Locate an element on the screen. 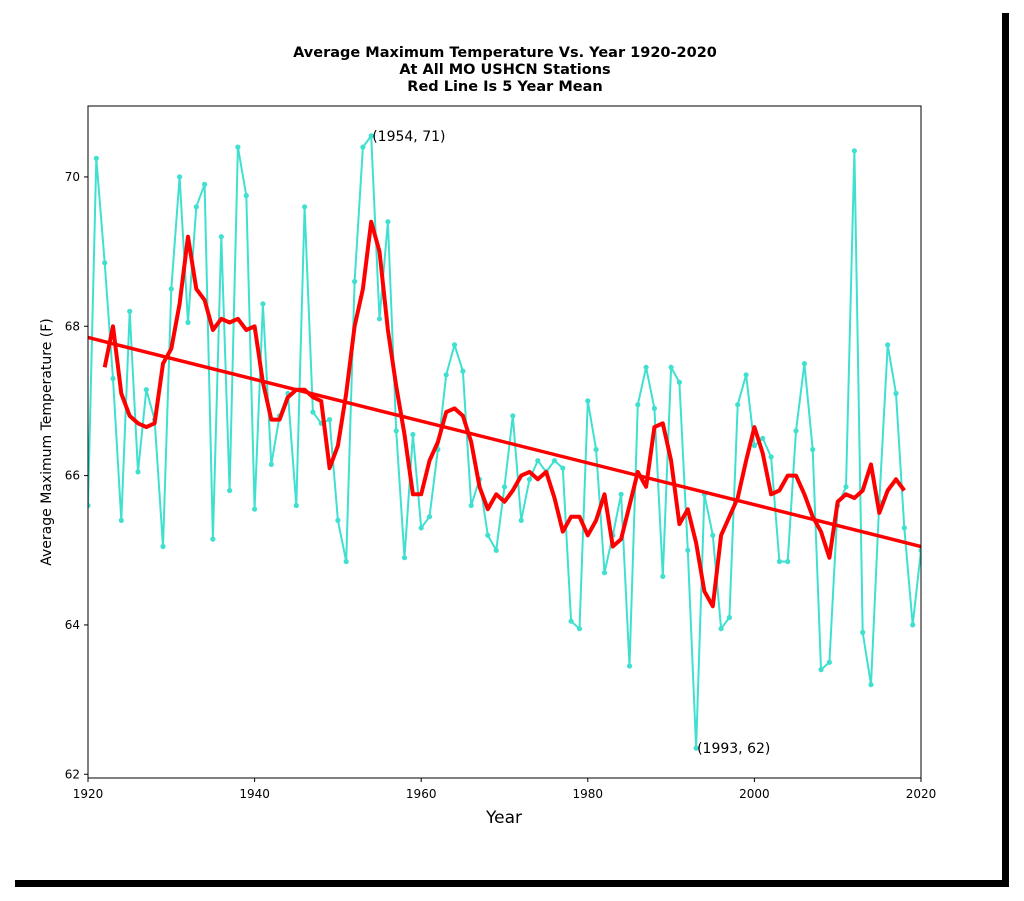 This screenshot has width=1024, height=901. x-tick-label: 1980 is located at coordinates (588, 794).